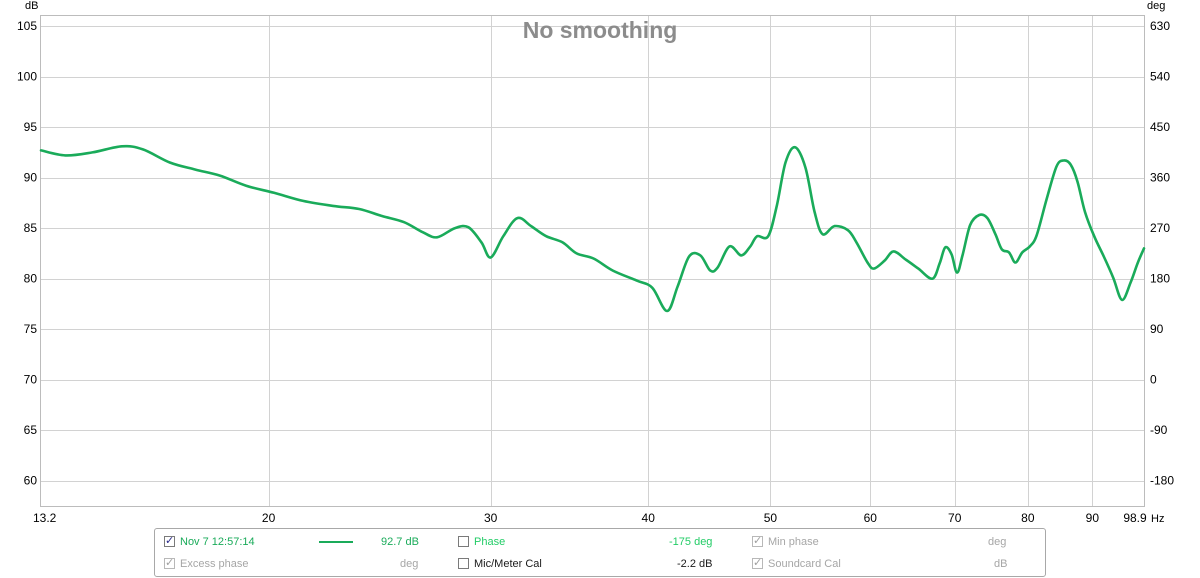 This screenshot has width=1200, height=578. What do you see at coordinates (771, 518) in the screenshot?
I see `x-tick-label: 50` at bounding box center [771, 518].